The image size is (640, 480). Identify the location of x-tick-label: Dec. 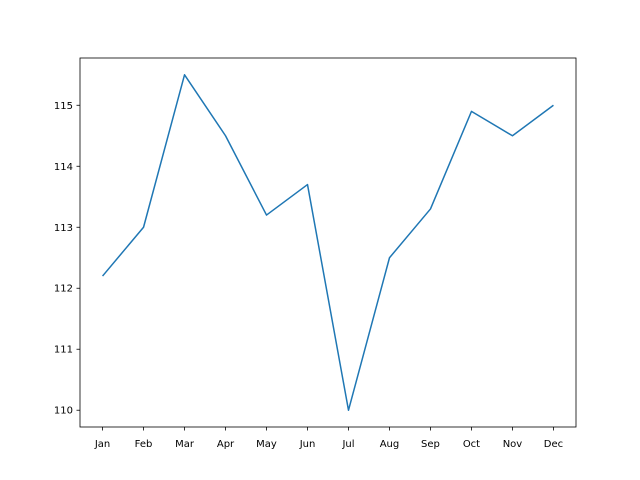
(553, 444).